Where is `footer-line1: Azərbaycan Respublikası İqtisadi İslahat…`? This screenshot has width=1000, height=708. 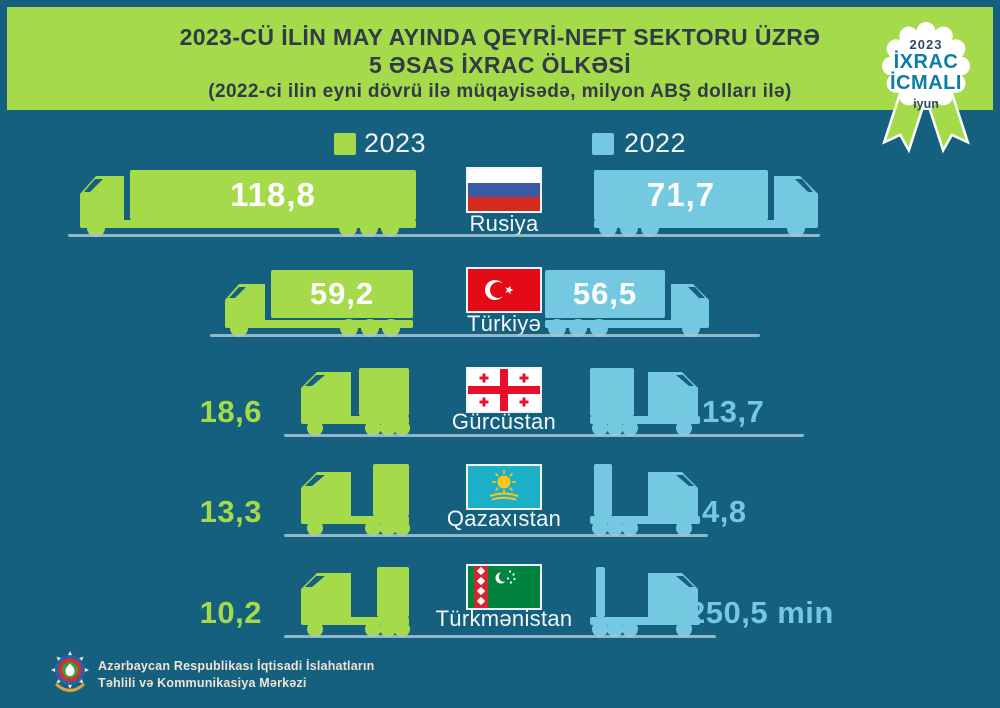 footer-line1: Azərbaycan Respublikası İqtisadi İslahat… is located at coordinates (236, 666).